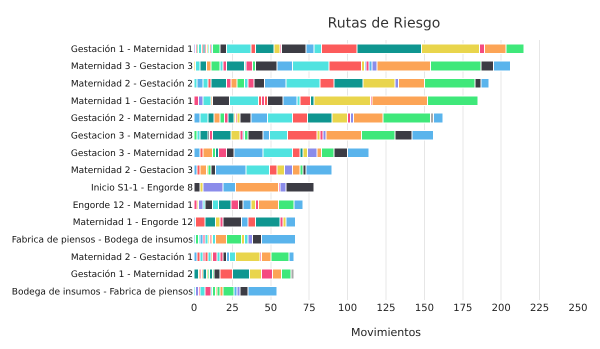 Image resolution: width=600 pixels, height=349 pixels. Describe the element at coordinates (232, 308) in the screenshot. I see `x-tick-label: 25` at that location.